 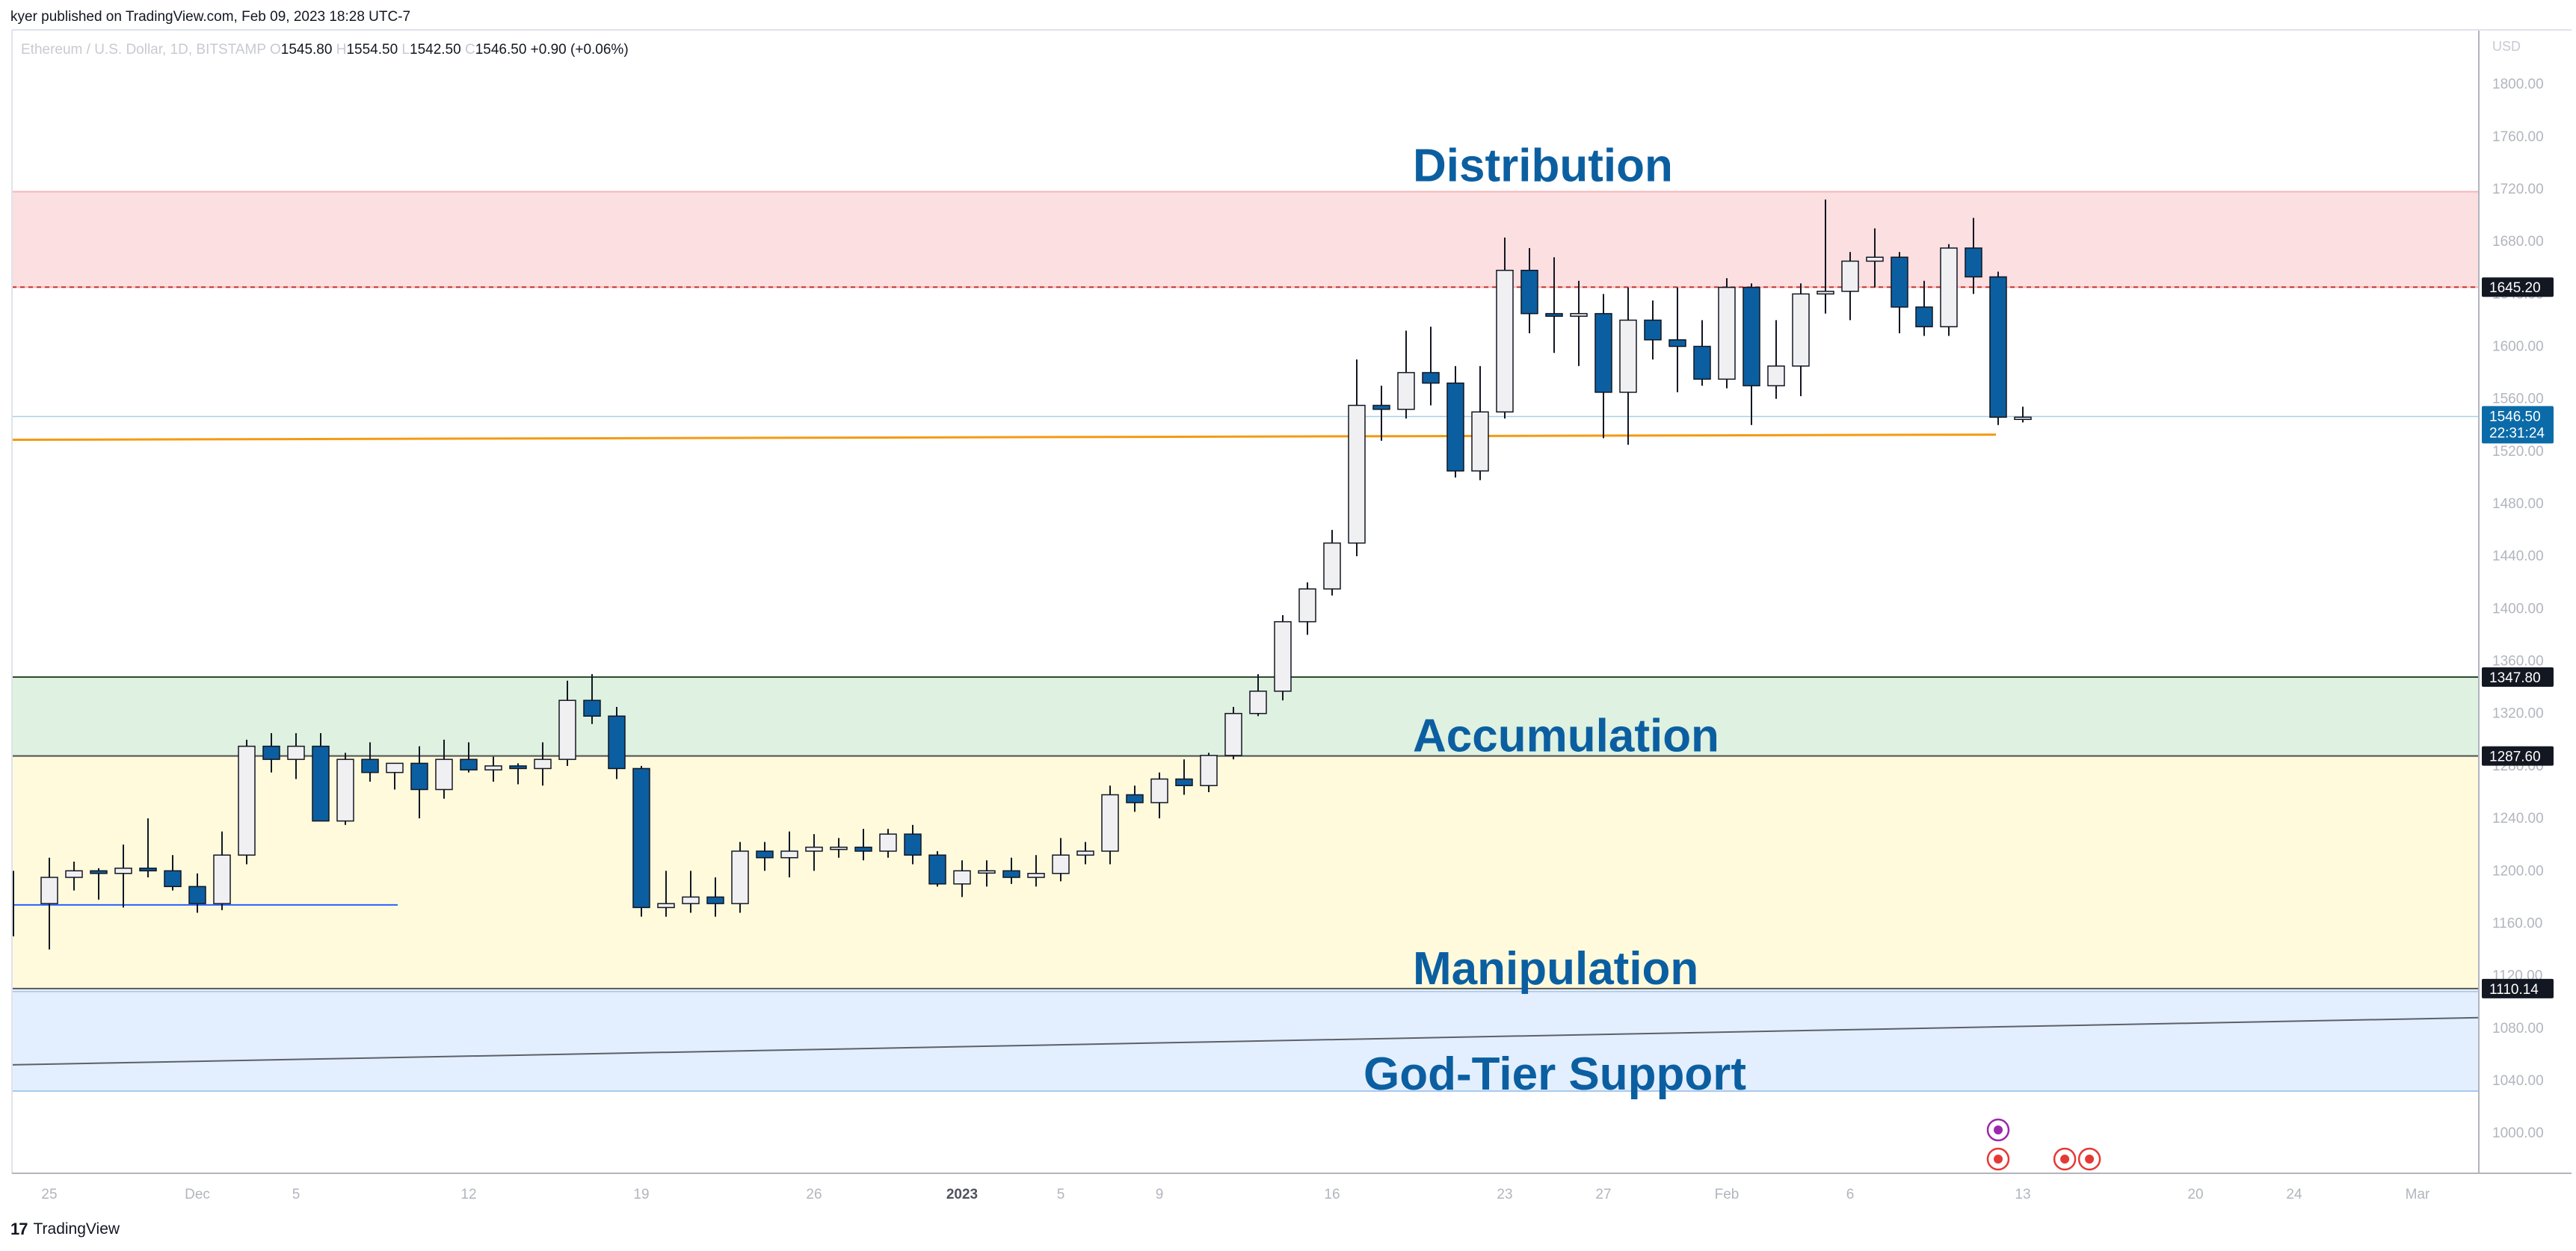 What do you see at coordinates (143, 50) in the screenshot?
I see `symbol-name: Ethereum / U.S. Dollar, 1D, BITSTAMP` at bounding box center [143, 50].